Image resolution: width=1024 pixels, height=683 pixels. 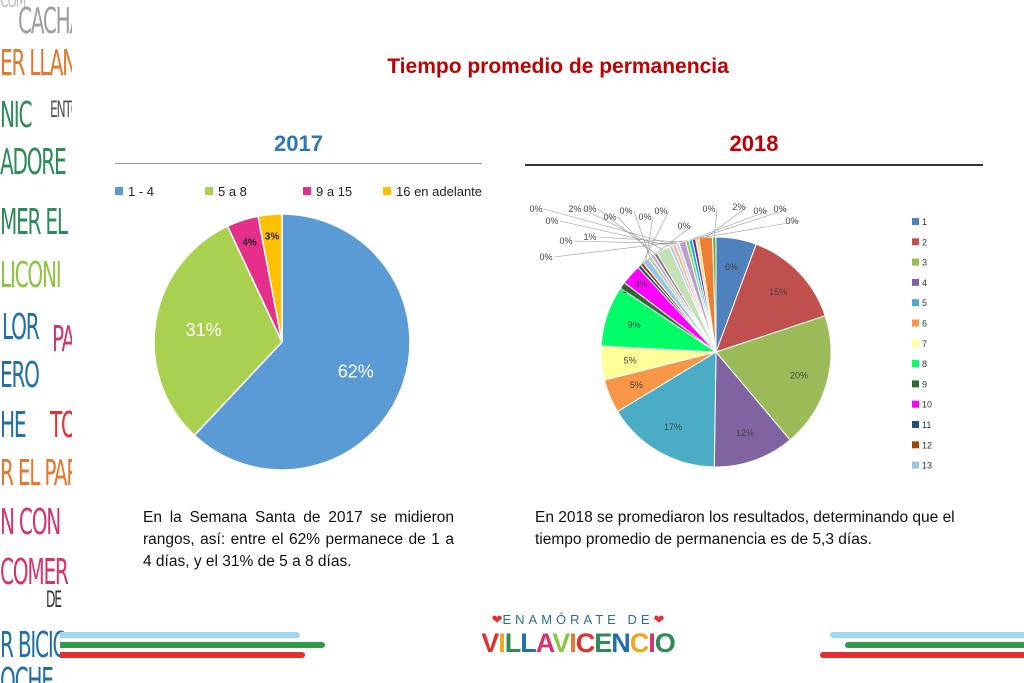 What do you see at coordinates (731, 267) in the screenshot?
I see `data-label-2018: 6%` at bounding box center [731, 267].